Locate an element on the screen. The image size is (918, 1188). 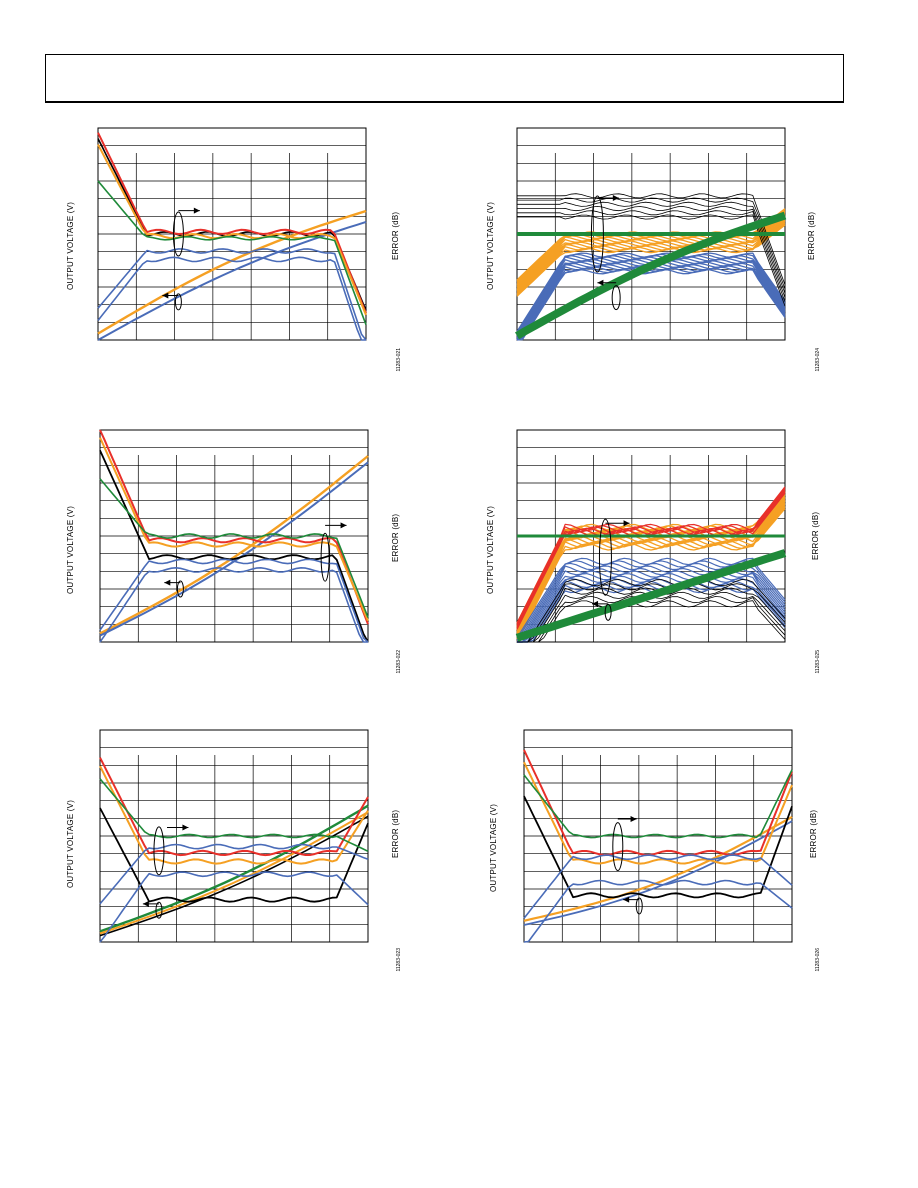
figure-id: 11283-025 is located at coordinates (818, 662).